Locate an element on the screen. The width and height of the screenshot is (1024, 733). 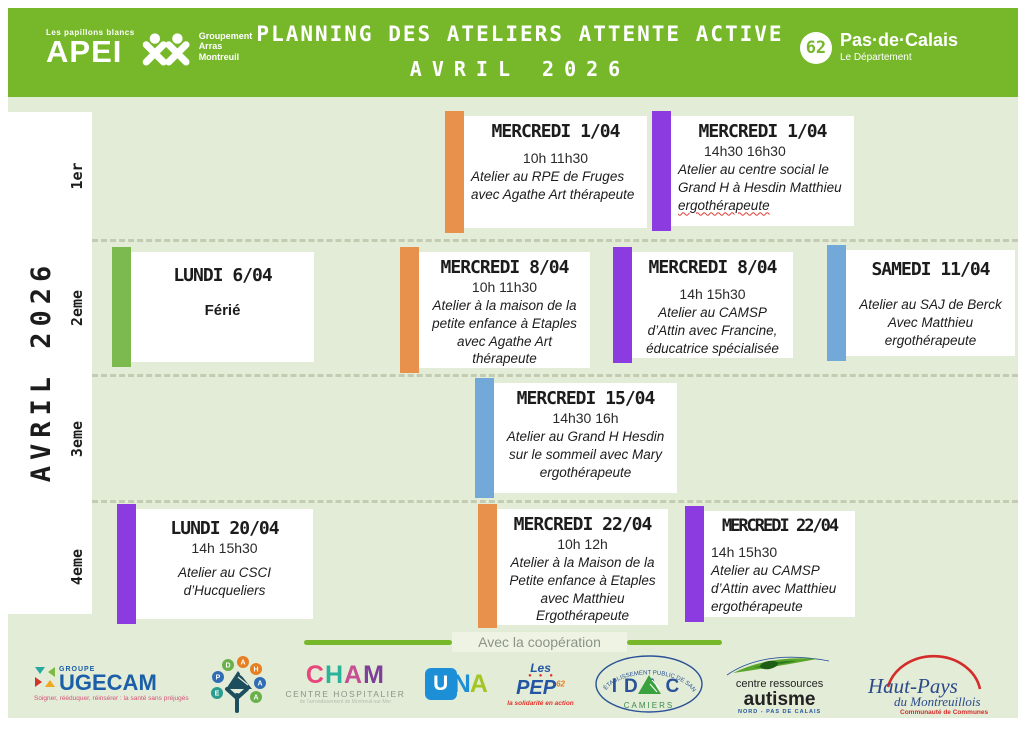
dept-62-badge: 62 is located at coordinates (815, 48).